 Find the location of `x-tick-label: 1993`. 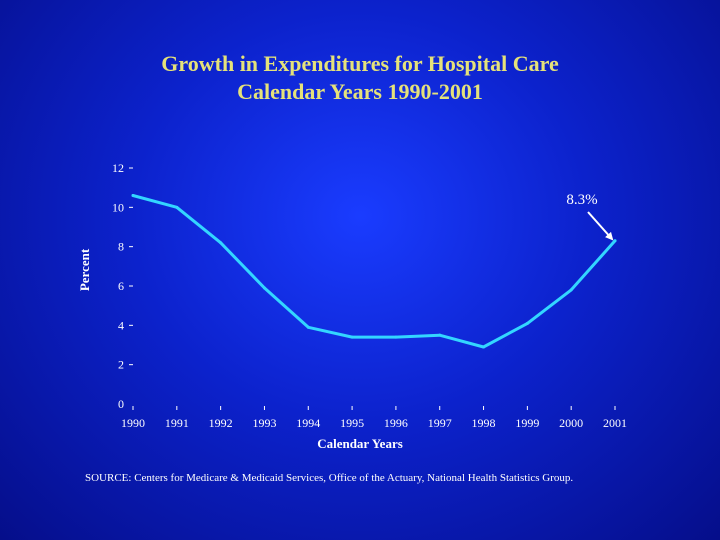

x-tick-label: 1993 is located at coordinates (264, 423).